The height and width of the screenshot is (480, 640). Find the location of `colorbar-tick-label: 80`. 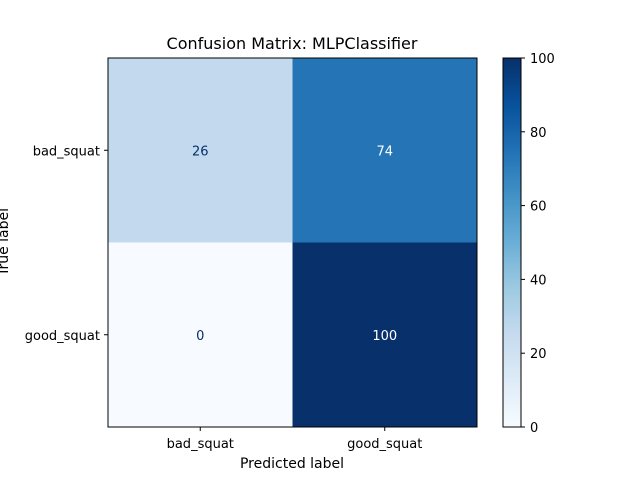

colorbar-tick-label: 80 is located at coordinates (538, 133).